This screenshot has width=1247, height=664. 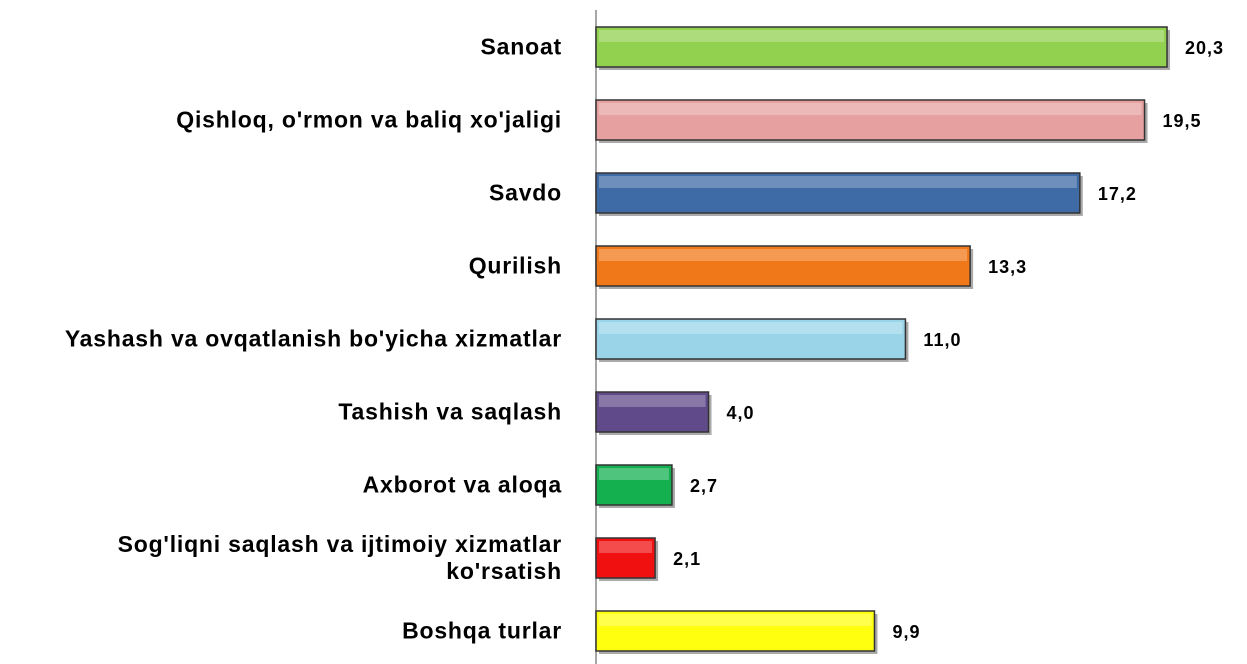 I want to click on value-label: 11,0, so click(x=942, y=340).